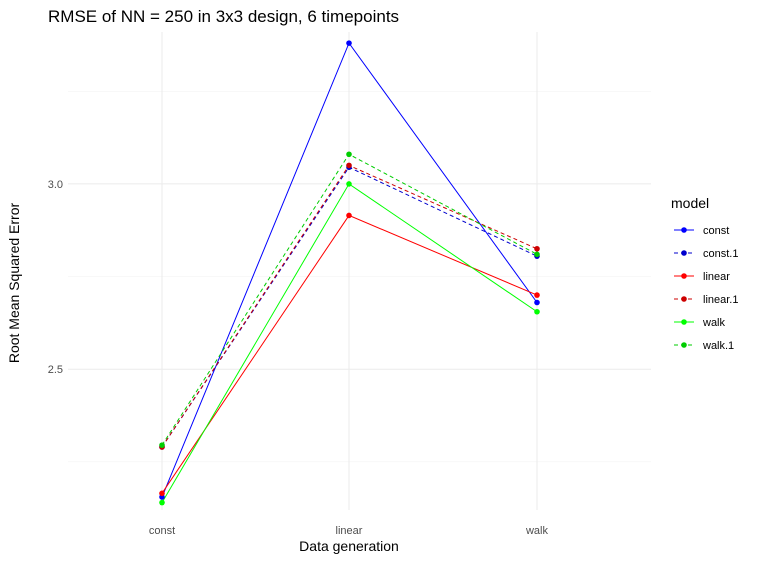 Image resolution: width=758 pixels, height=561 pixels. Describe the element at coordinates (718, 346) in the screenshot. I see `legend-label: walk.1` at that location.